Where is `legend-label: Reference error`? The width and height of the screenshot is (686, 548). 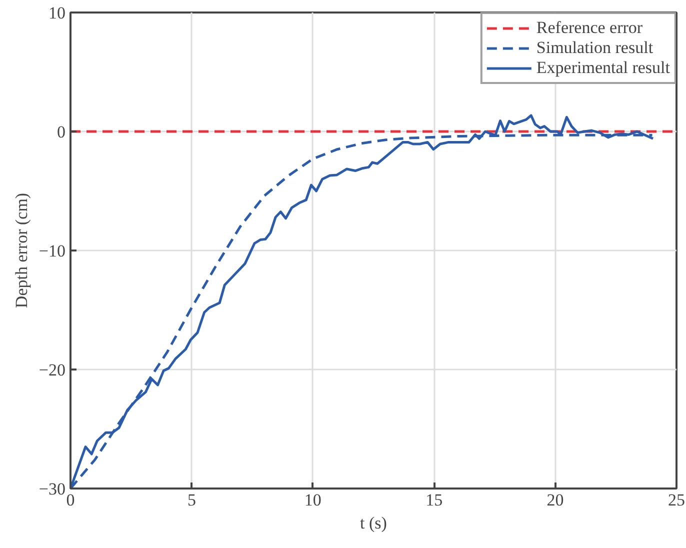 legend-label: Reference error is located at coordinates (589, 28).